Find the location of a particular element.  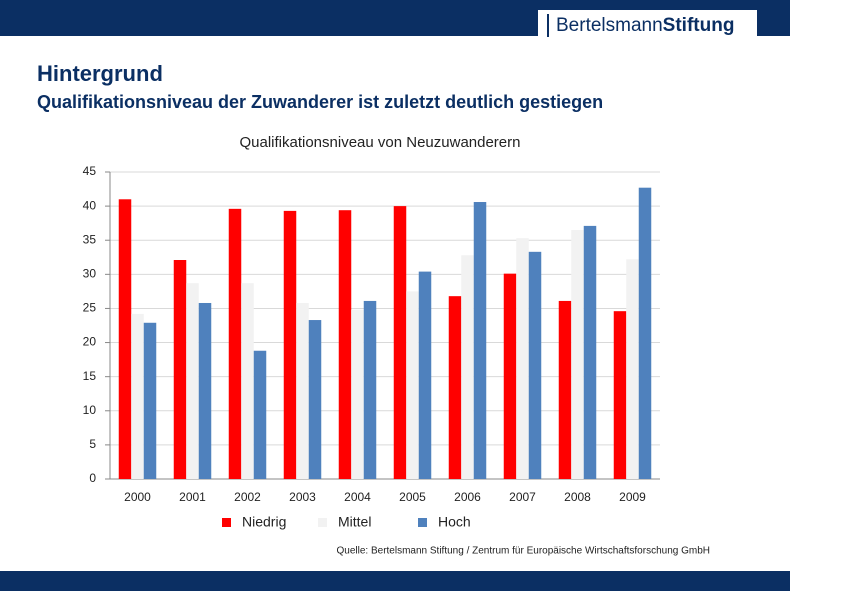

y-tick-label: 0 is located at coordinates (92, 478).